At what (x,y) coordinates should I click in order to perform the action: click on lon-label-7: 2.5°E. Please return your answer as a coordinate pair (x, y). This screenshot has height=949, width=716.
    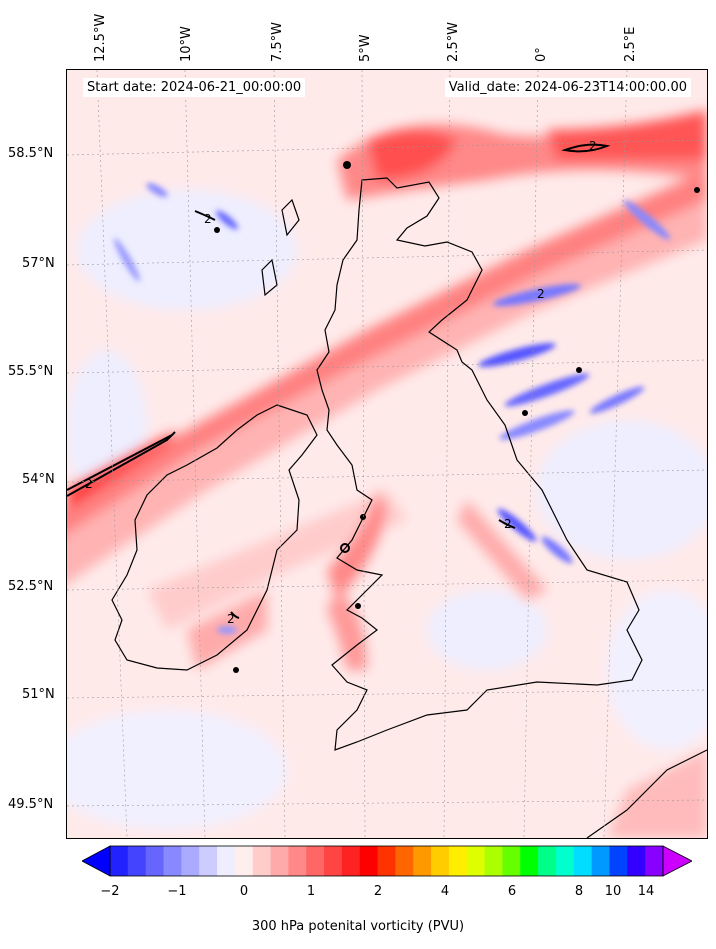
    Looking at the image, I should click on (630, 44).